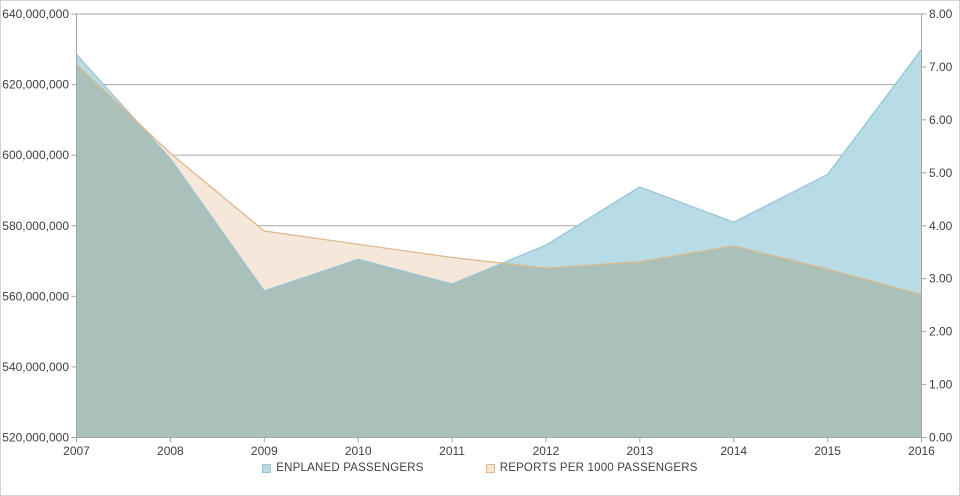 The image size is (960, 496). Describe the element at coordinates (941, 226) in the screenshot. I see `right-axis-label: 4.00` at that location.